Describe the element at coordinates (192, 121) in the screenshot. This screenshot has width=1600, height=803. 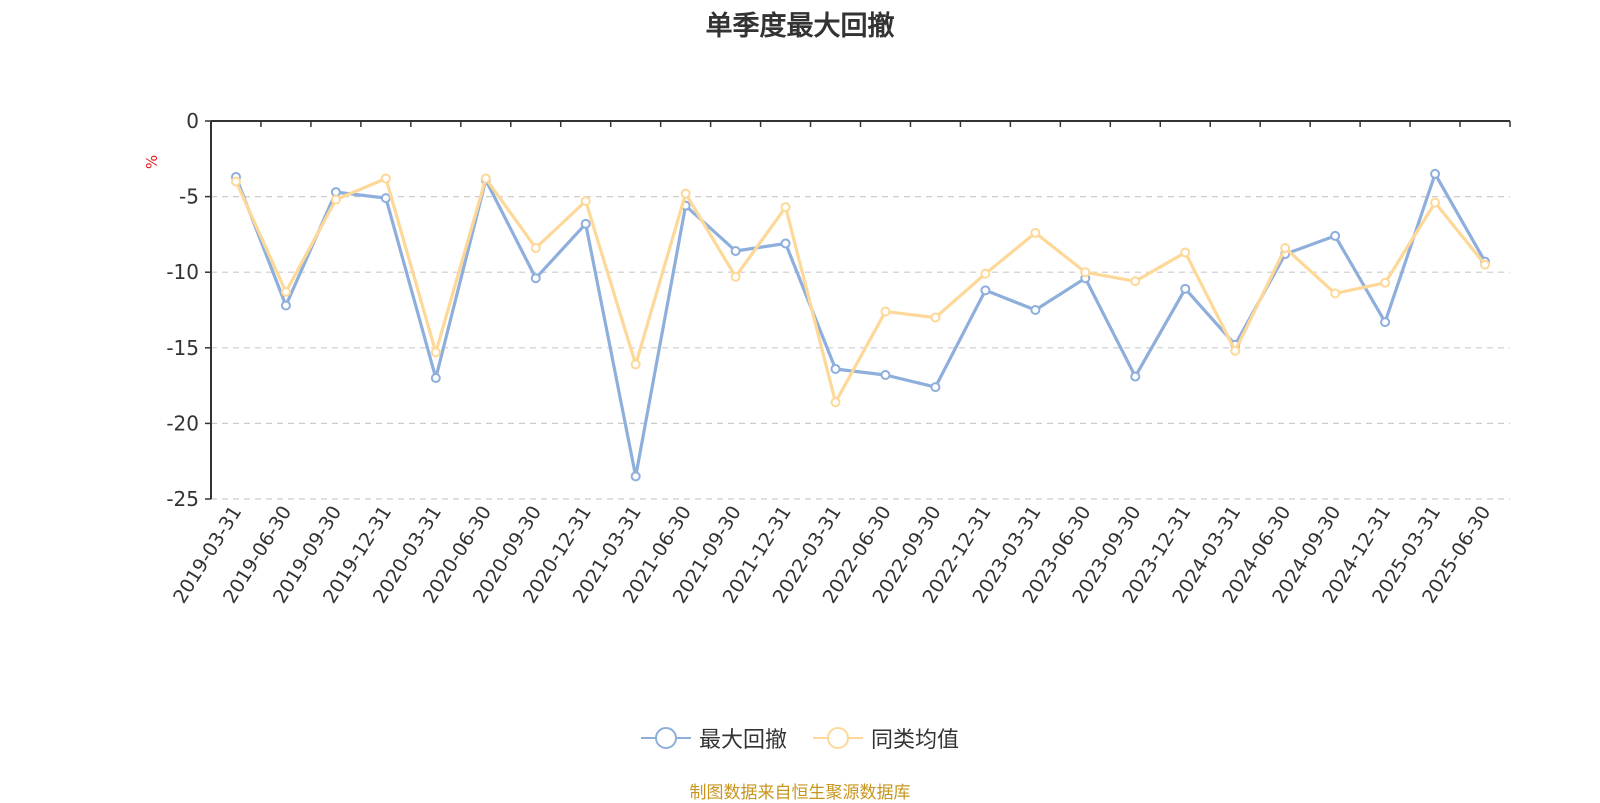
I see `y-tick-label: 0` at that location.